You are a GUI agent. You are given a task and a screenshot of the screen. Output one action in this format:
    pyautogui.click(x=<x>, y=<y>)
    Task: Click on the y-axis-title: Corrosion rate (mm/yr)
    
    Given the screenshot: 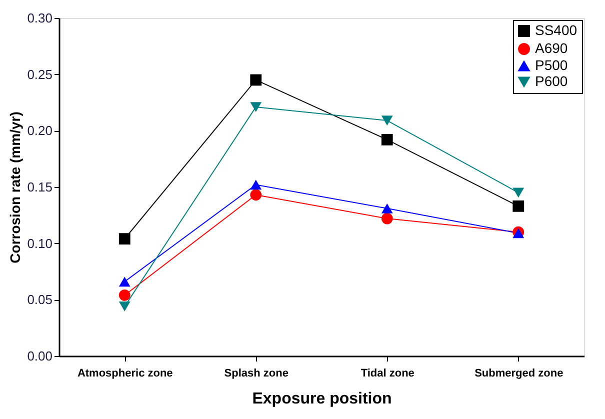 What is the action you would take?
    pyautogui.click(x=15, y=188)
    